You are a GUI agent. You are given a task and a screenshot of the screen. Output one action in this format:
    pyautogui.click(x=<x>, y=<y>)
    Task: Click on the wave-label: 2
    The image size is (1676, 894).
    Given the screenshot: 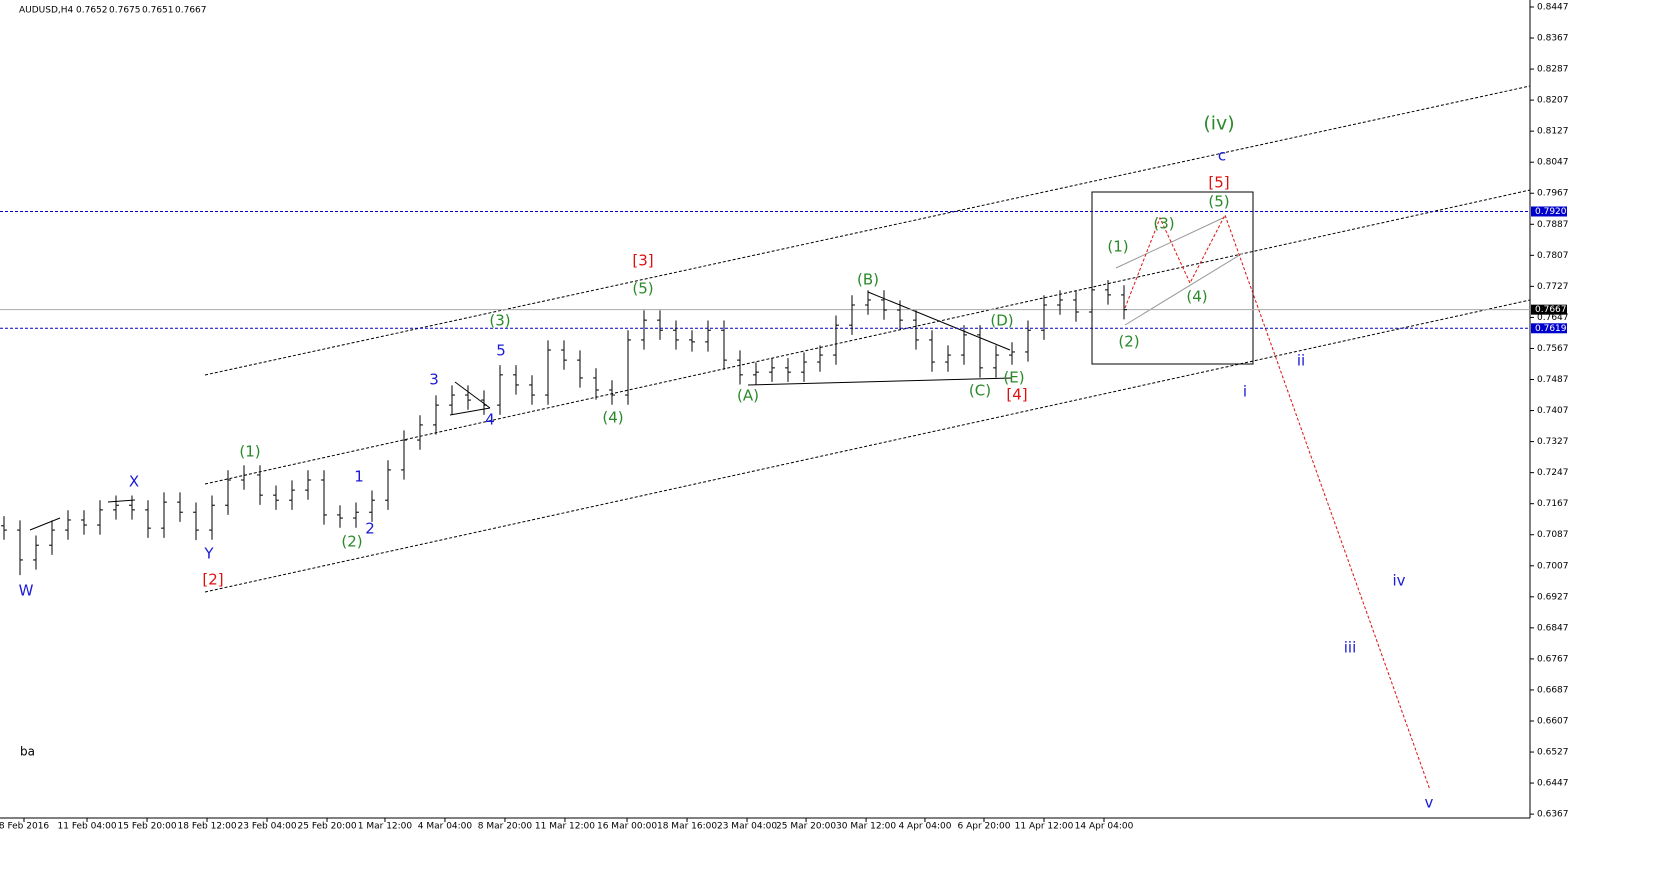 What is the action you would take?
    pyautogui.click(x=370, y=529)
    